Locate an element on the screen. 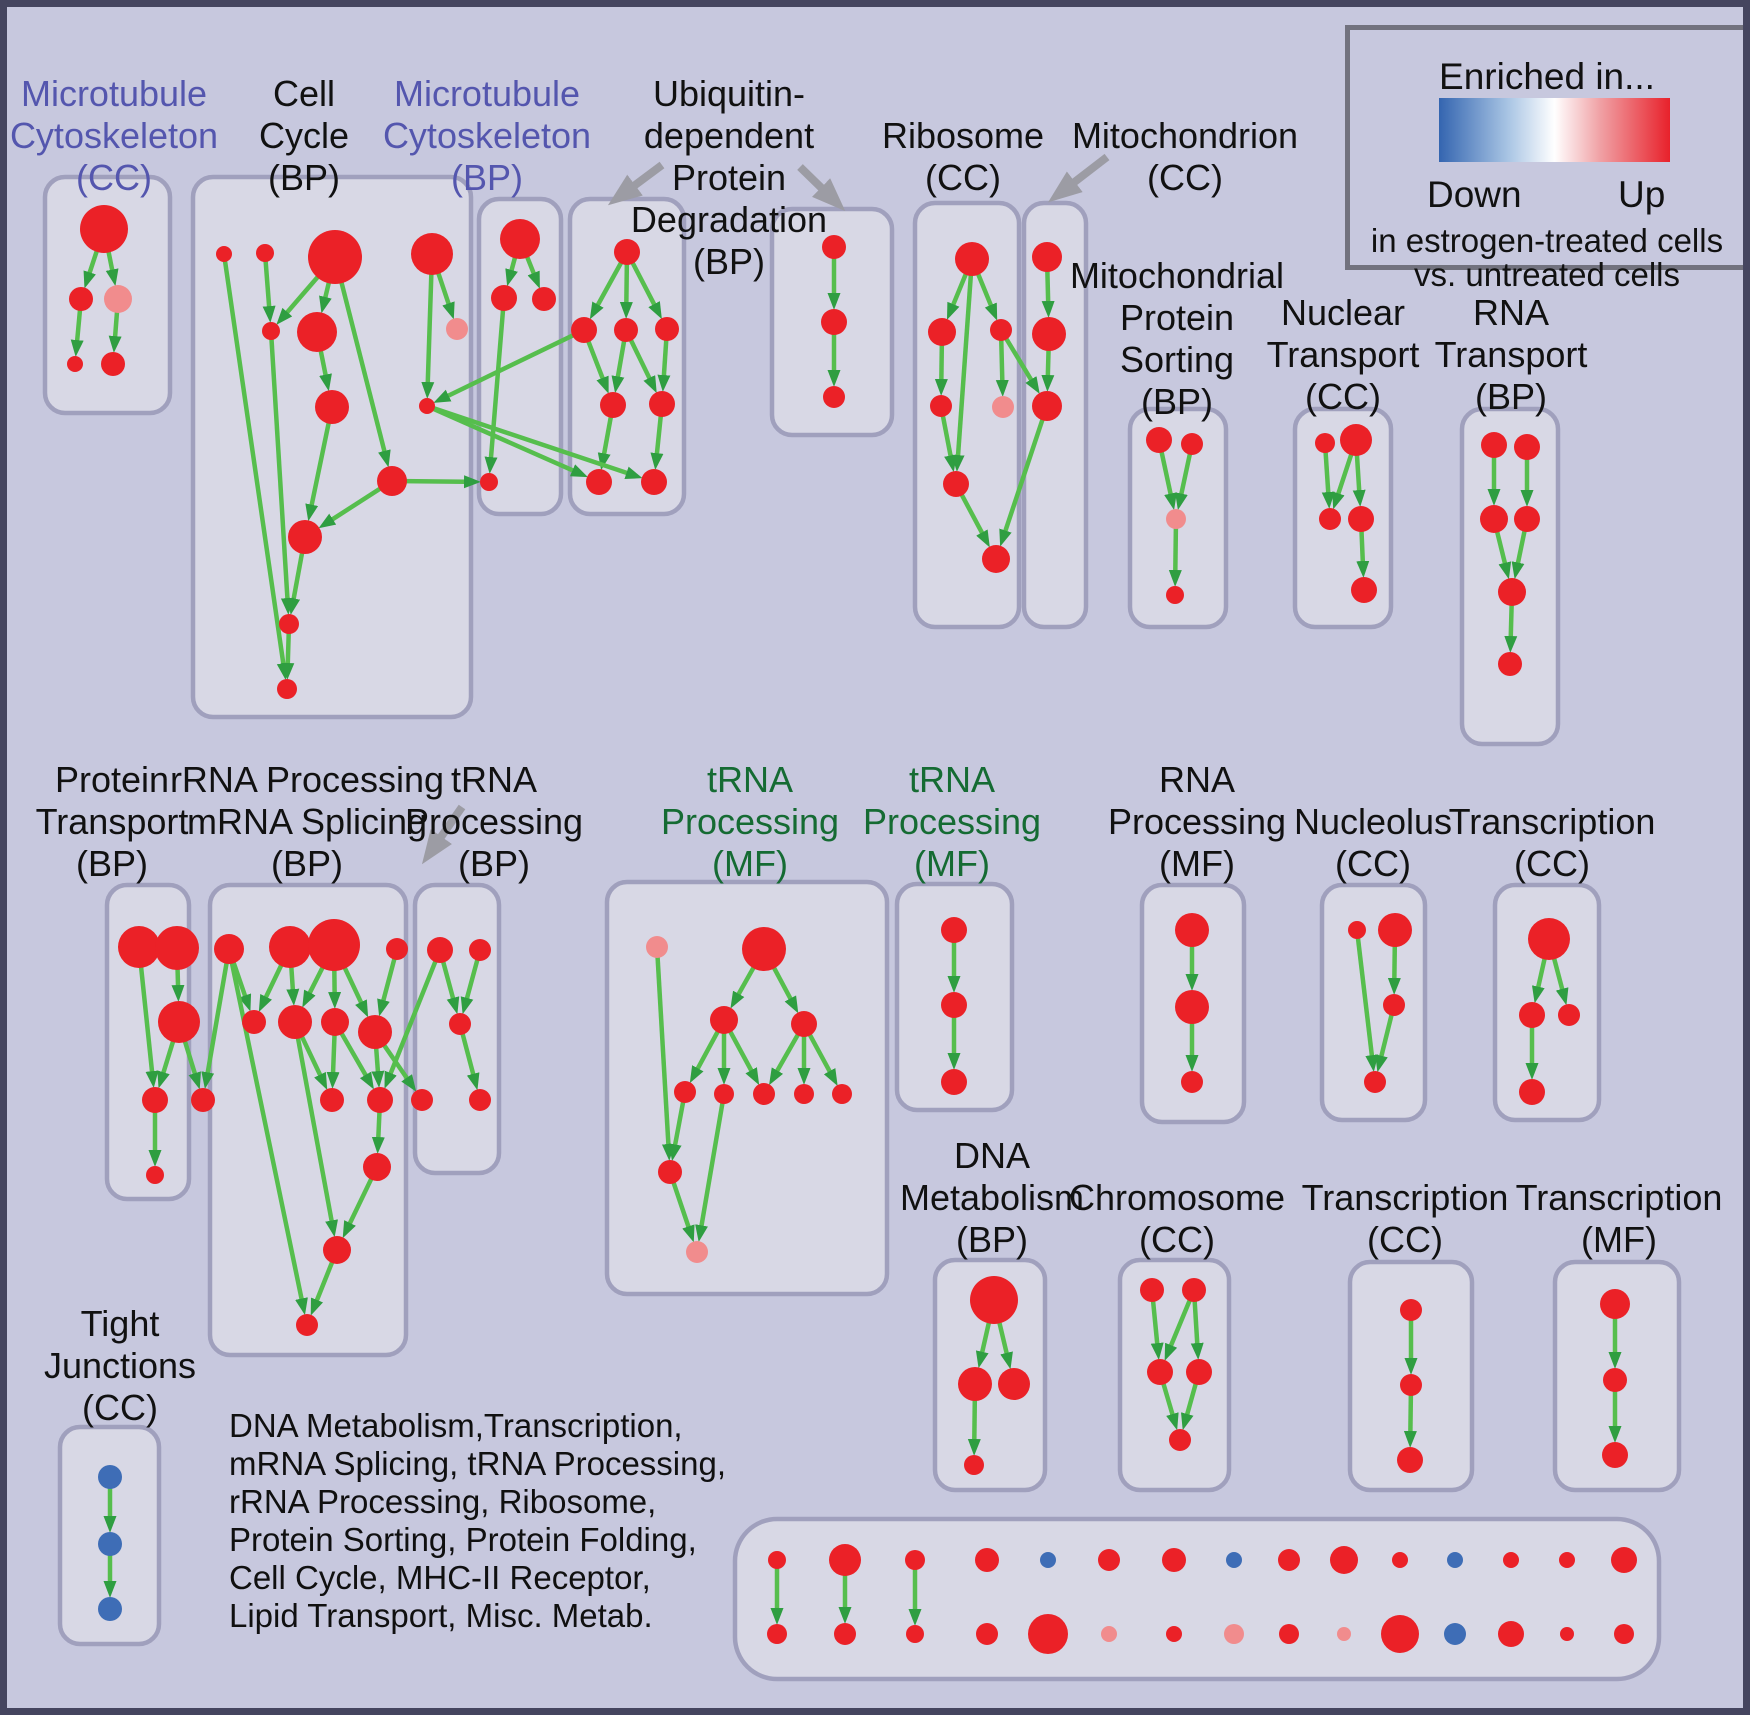 The image size is (1750, 1715). mitochondrion-arrow is located at coordinates (1079, 178).